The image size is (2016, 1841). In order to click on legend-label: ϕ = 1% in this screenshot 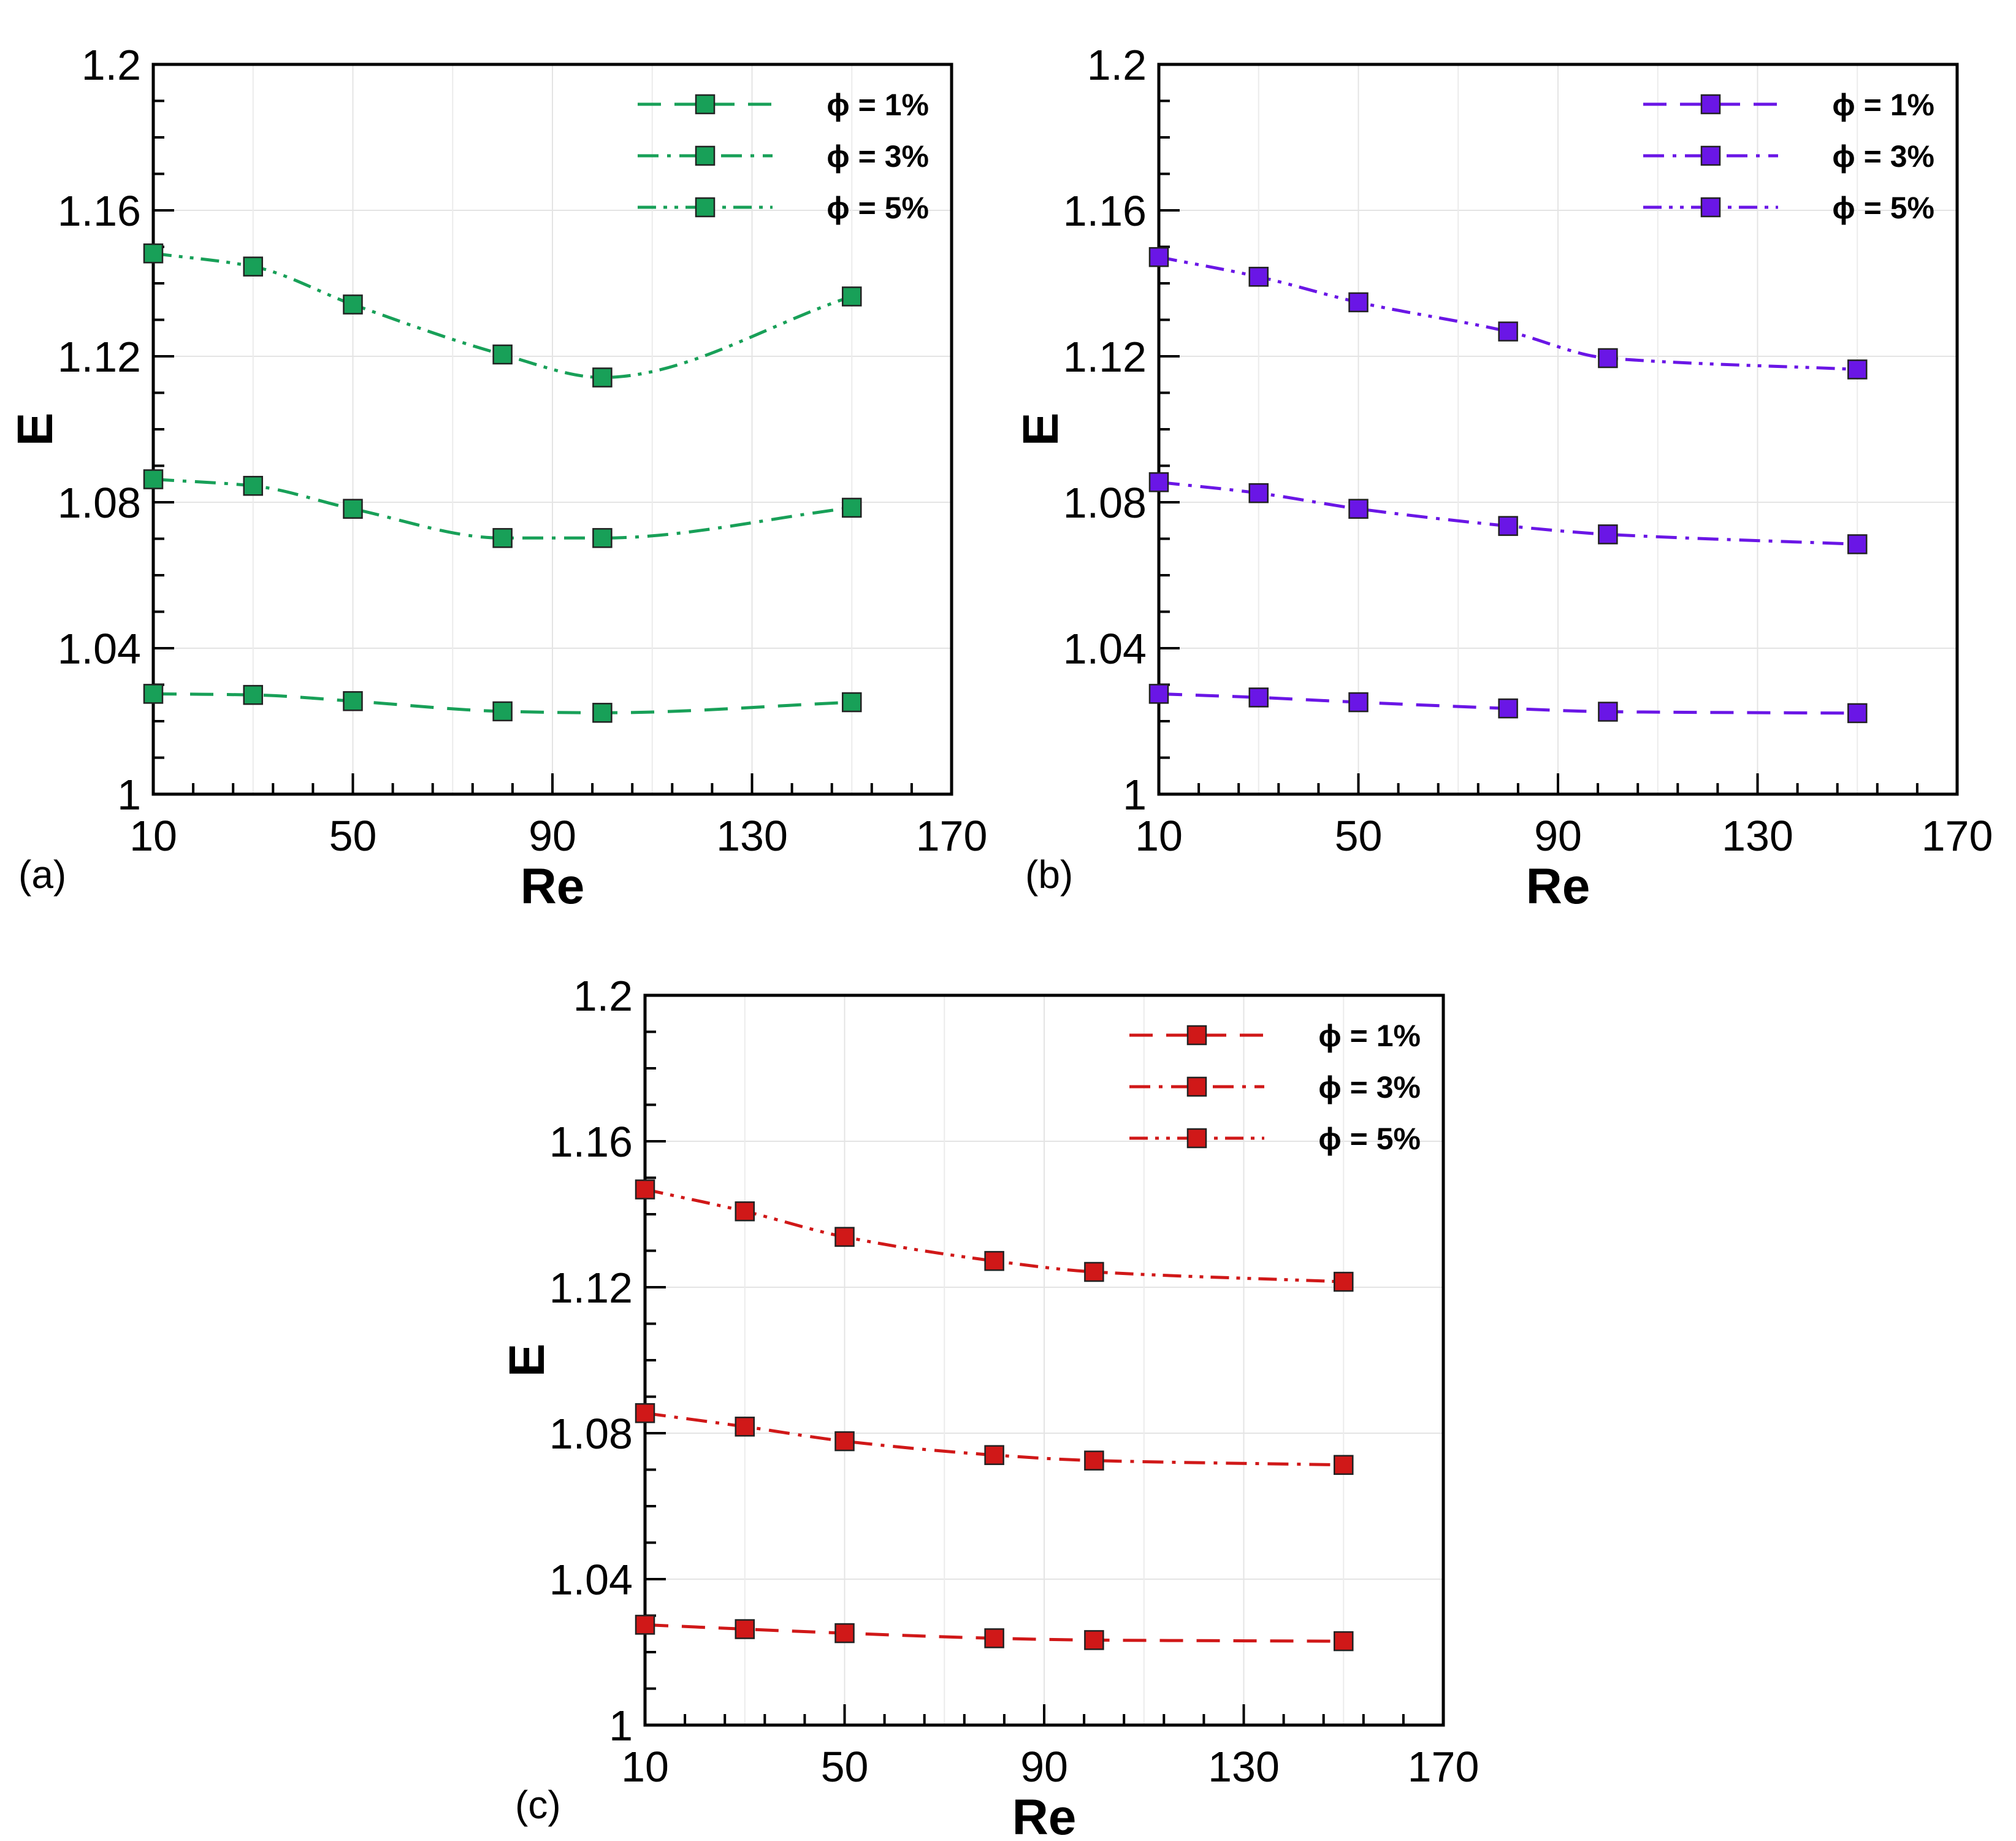, I will do `click(1369, 1036)`.